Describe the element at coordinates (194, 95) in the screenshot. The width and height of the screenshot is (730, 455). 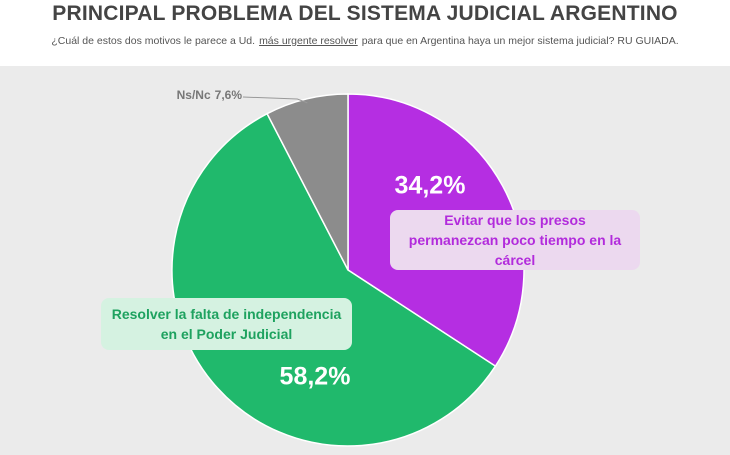
I see `category-label: Ns/Nc` at that location.